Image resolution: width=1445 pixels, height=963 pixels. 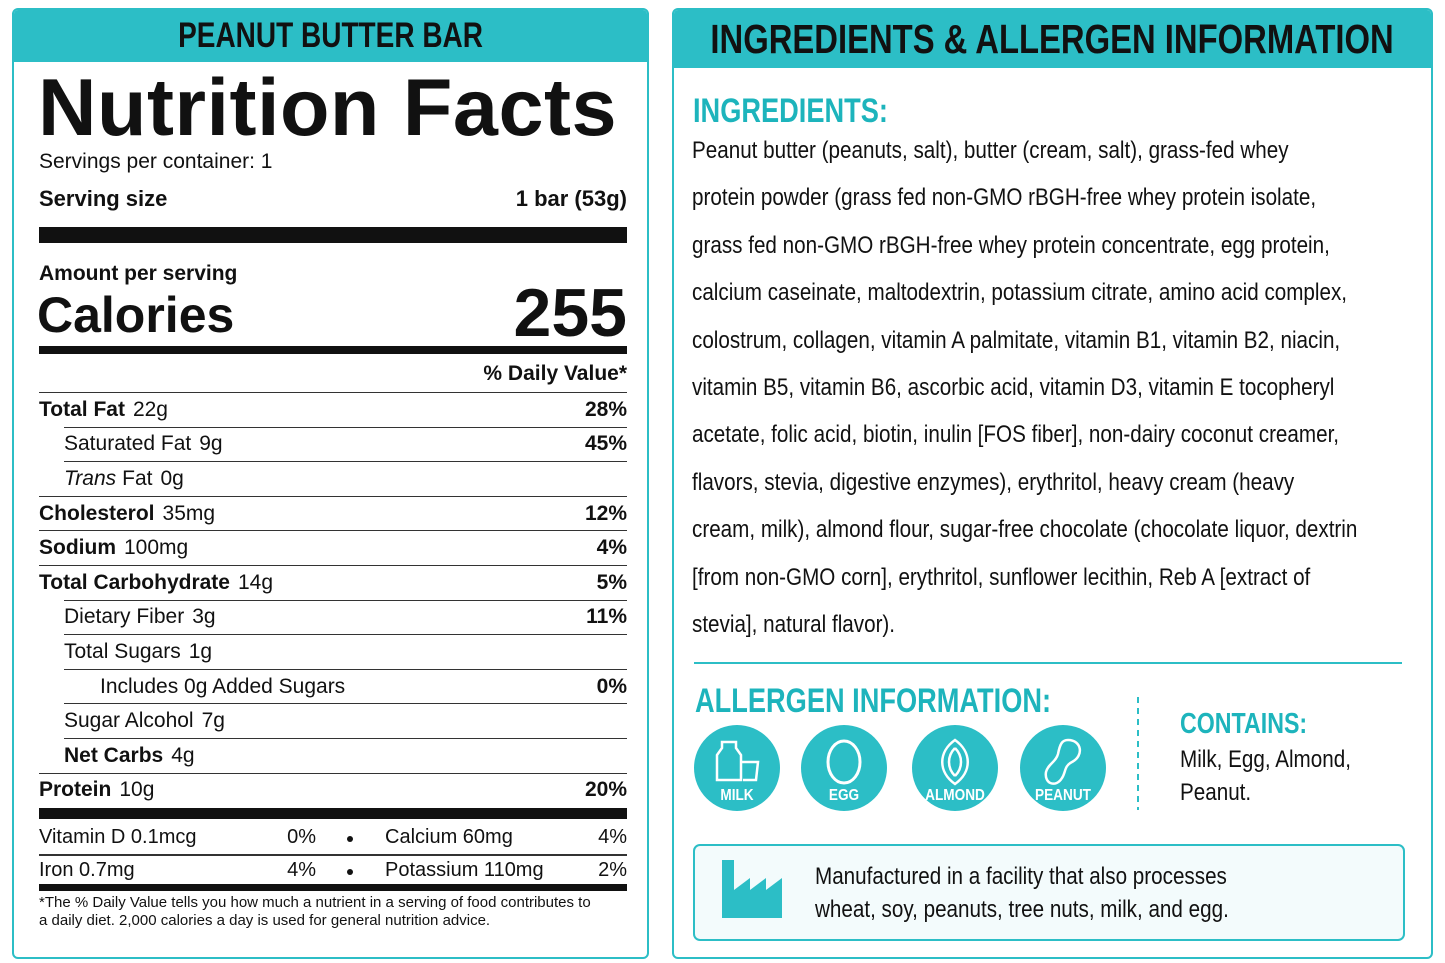 What do you see at coordinates (156, 161) in the screenshot?
I see `servings: Servings per container: 1` at bounding box center [156, 161].